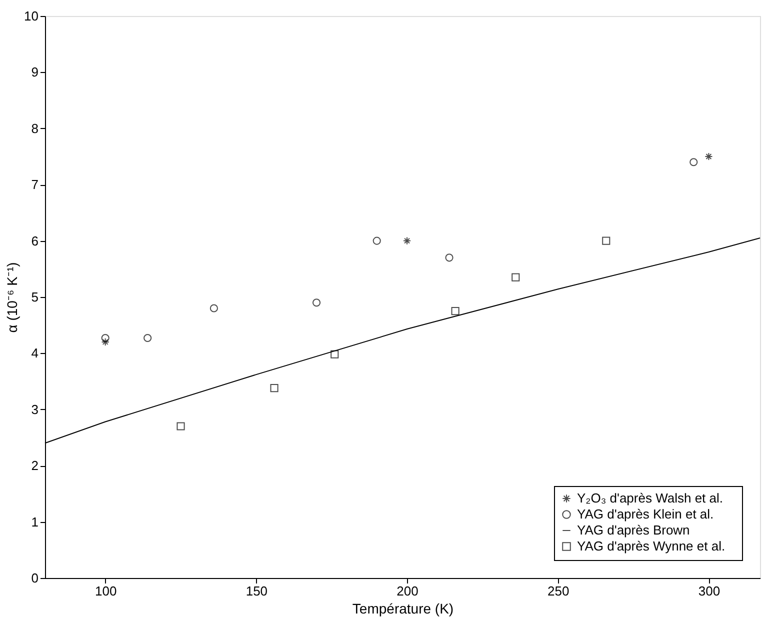 The image size is (763, 621). Describe the element at coordinates (633, 530) in the screenshot. I see `legend-label: YAG d'après Brown` at that location.